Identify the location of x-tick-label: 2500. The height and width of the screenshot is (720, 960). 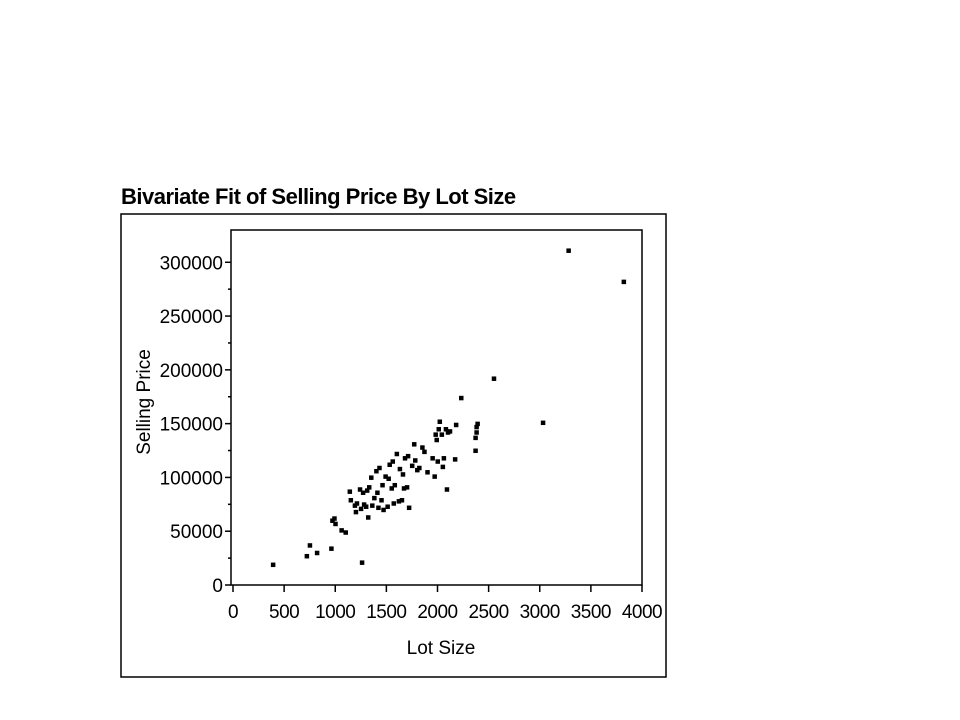
(488, 612).